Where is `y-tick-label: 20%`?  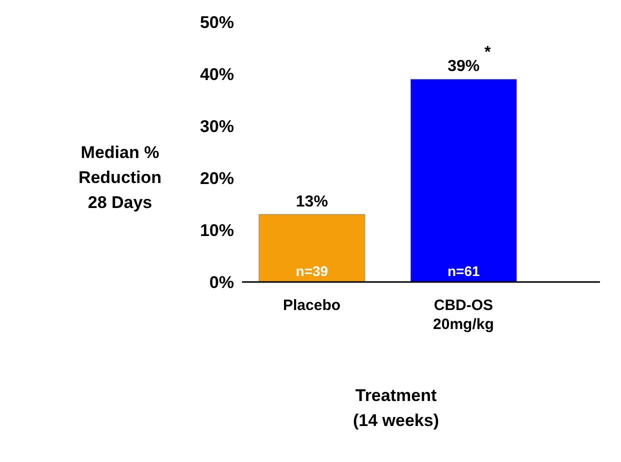
y-tick-label: 20% is located at coordinates (217, 178).